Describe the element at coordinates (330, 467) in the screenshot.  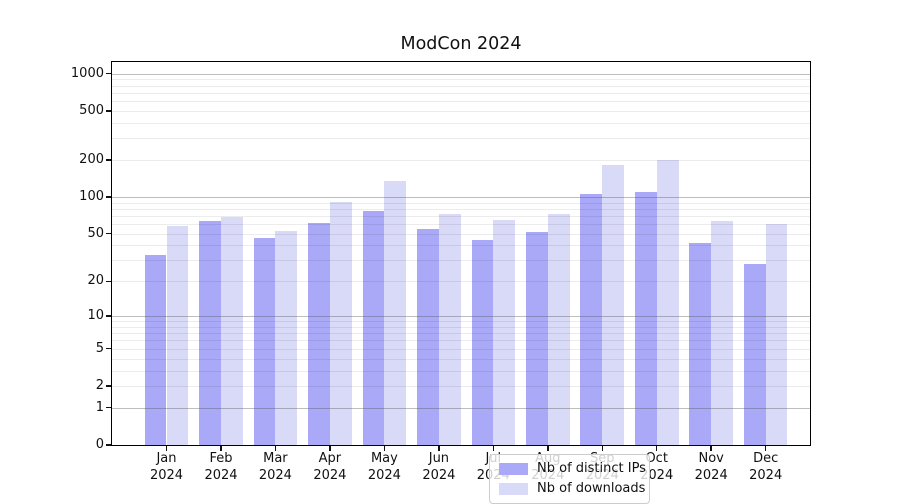
I see `x-axis-tick-label: Apr 2024` at that location.